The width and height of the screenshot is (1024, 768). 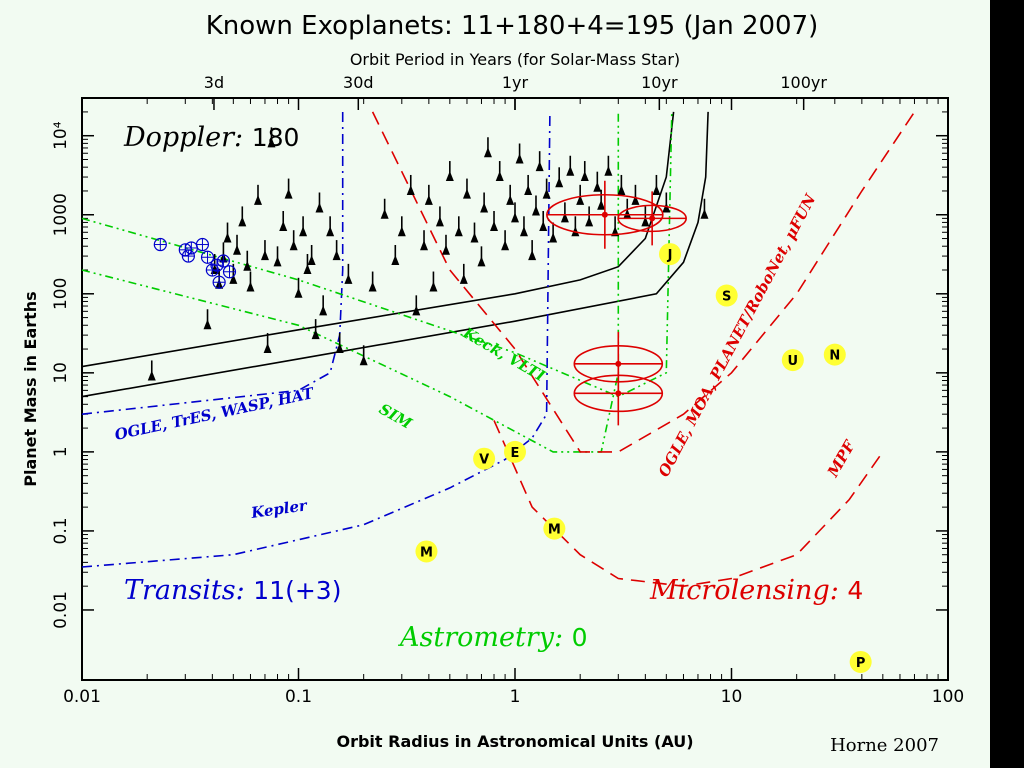 I want to click on microlensing-planets, so click(x=616, y=303).